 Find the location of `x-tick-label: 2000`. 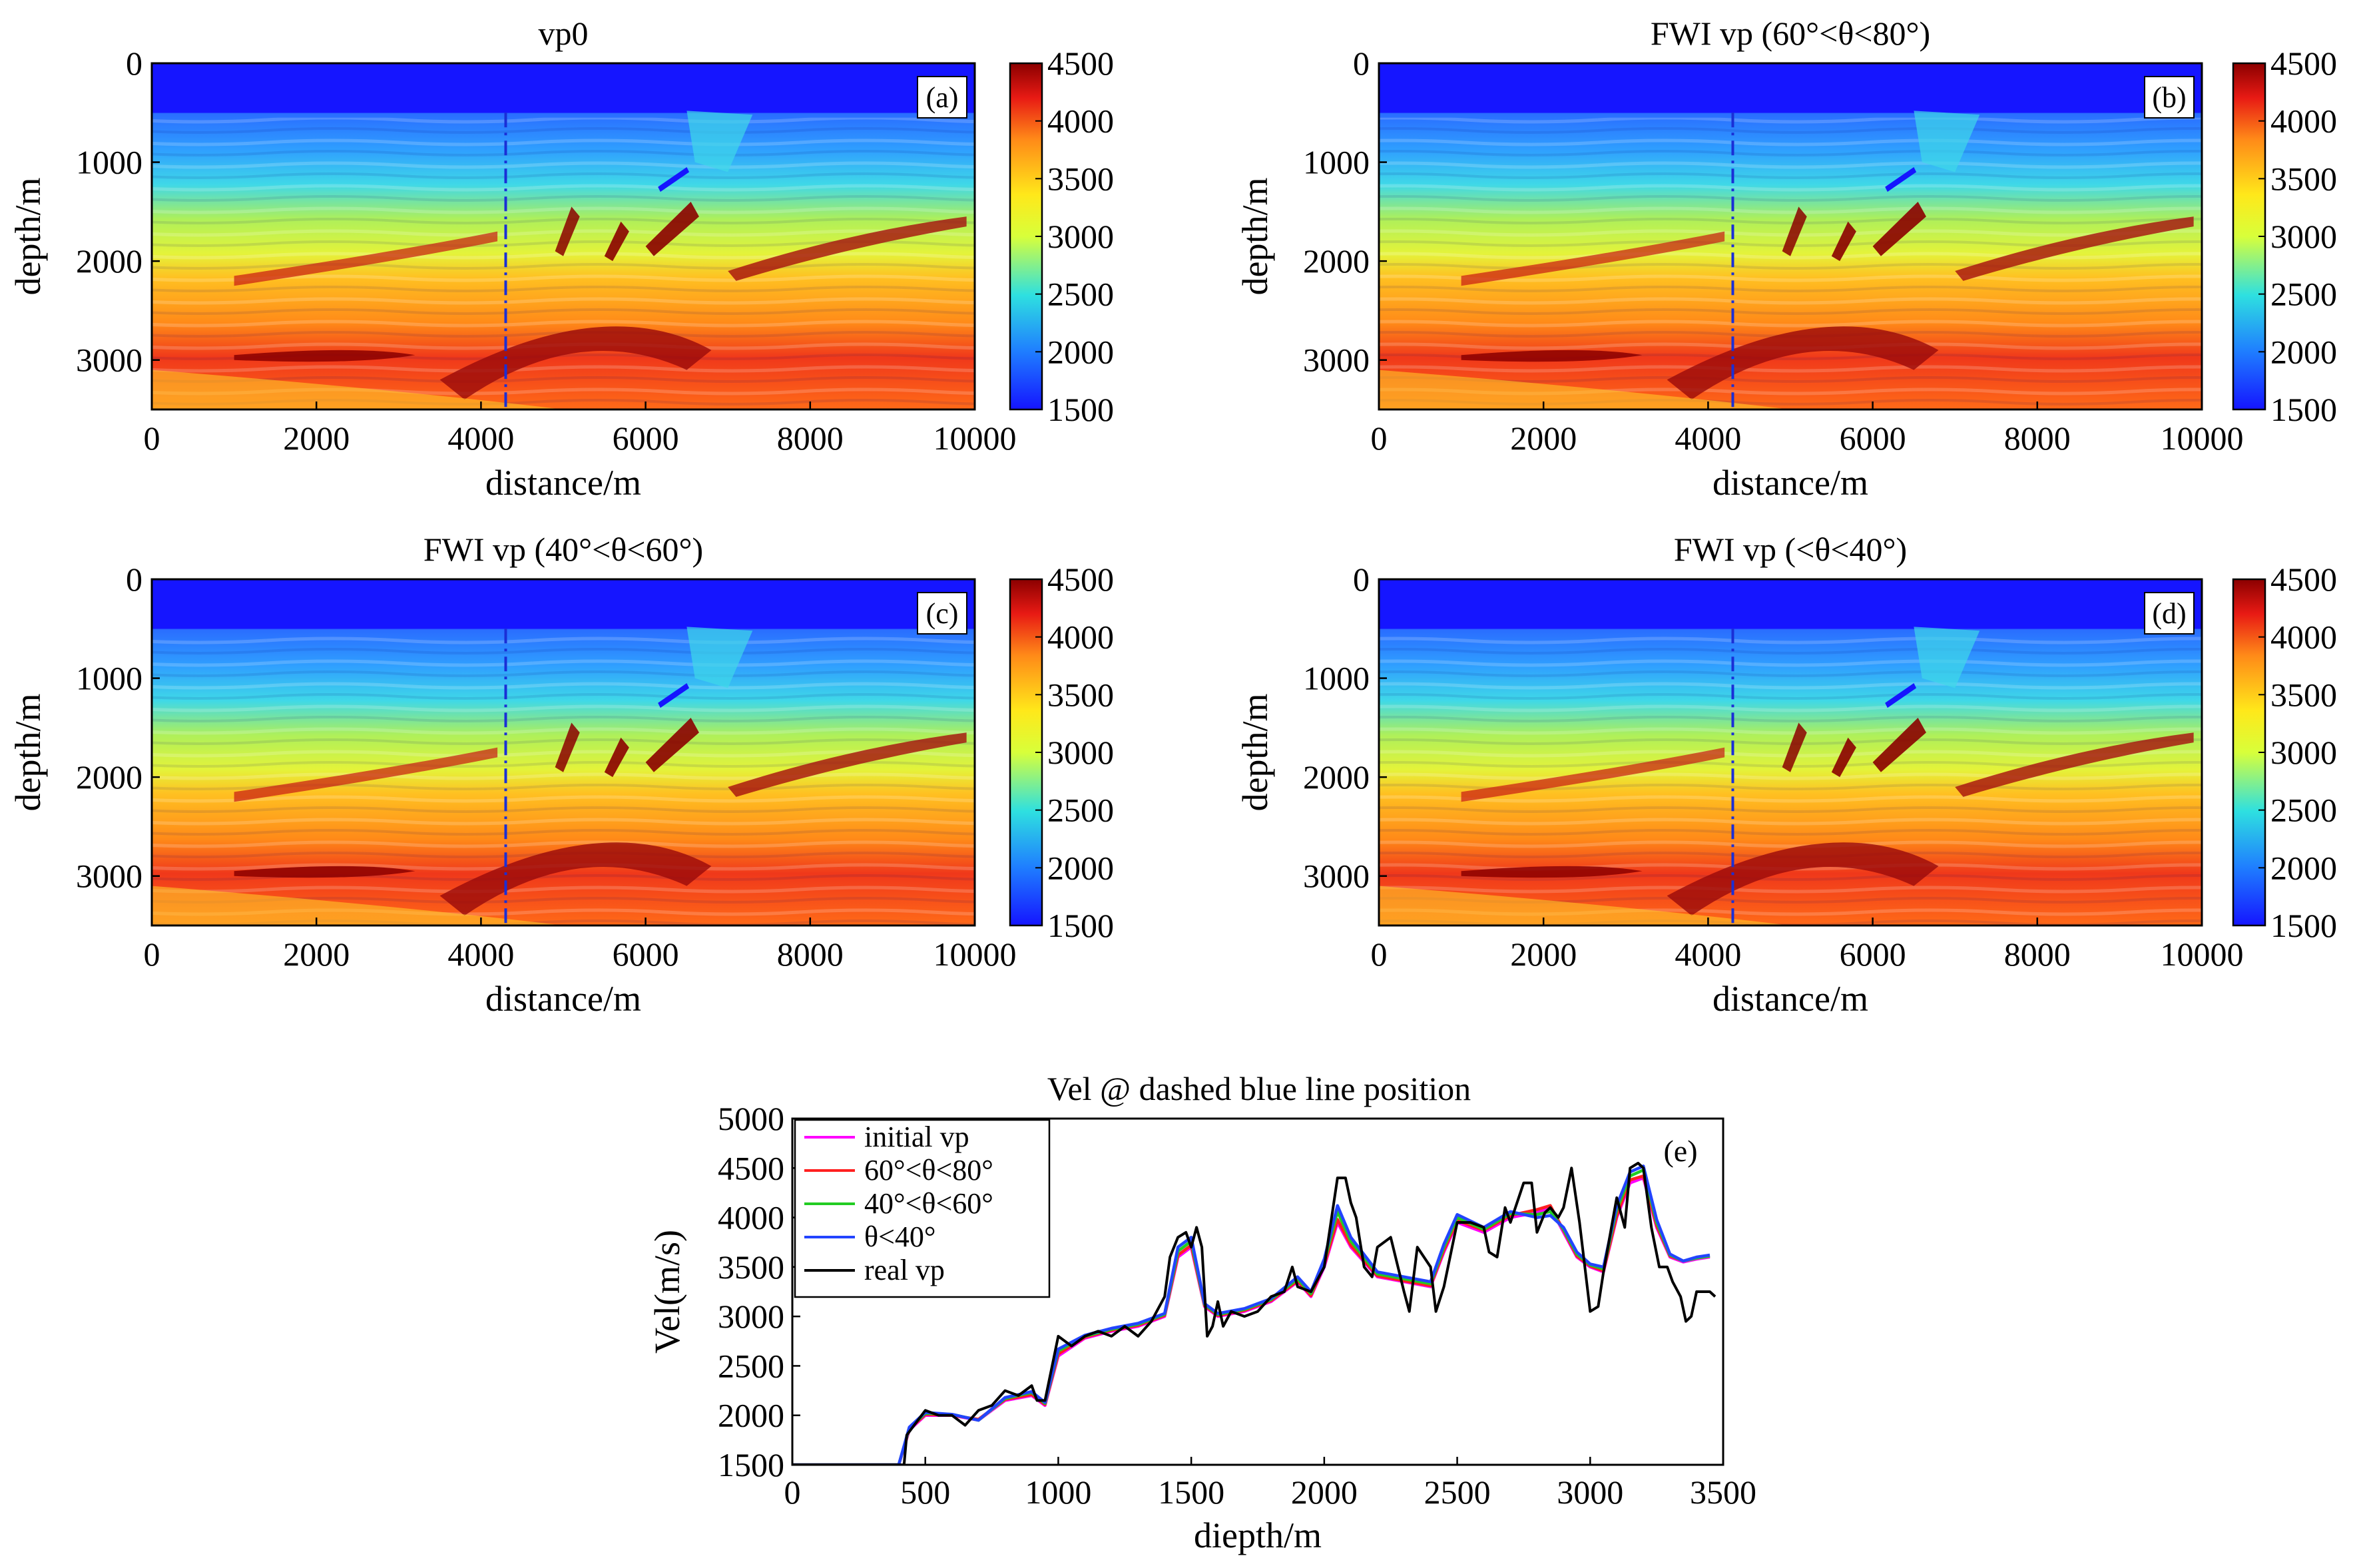

x-tick-label: 2000 is located at coordinates (316, 954).